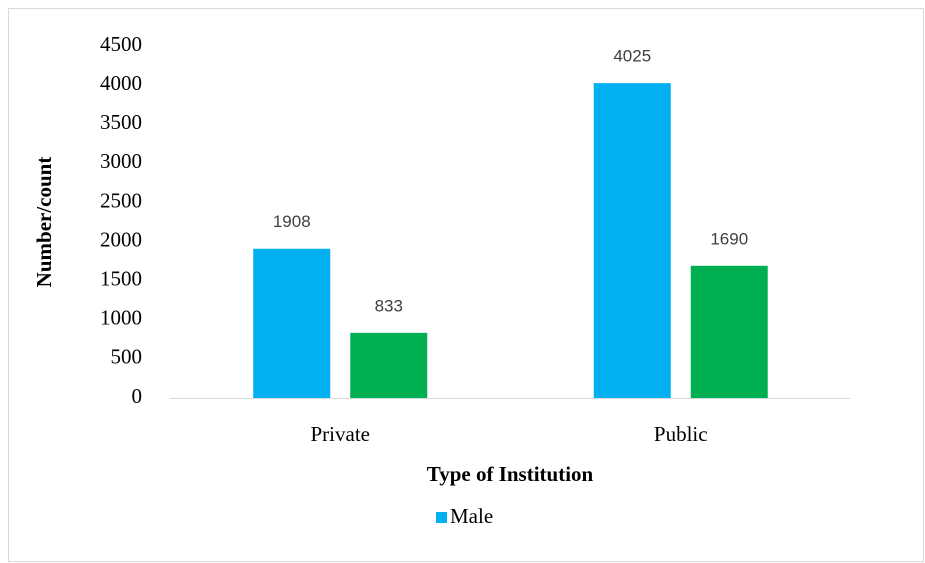 The image size is (925, 563). Describe the element at coordinates (137, 396) in the screenshot. I see `y-tick-label: 0` at that location.